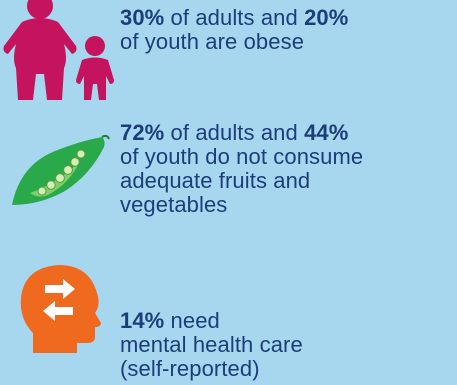  I want to click on obesity-stat-text: 30% of adults and 20% of youth are obese, so click(234, 30).